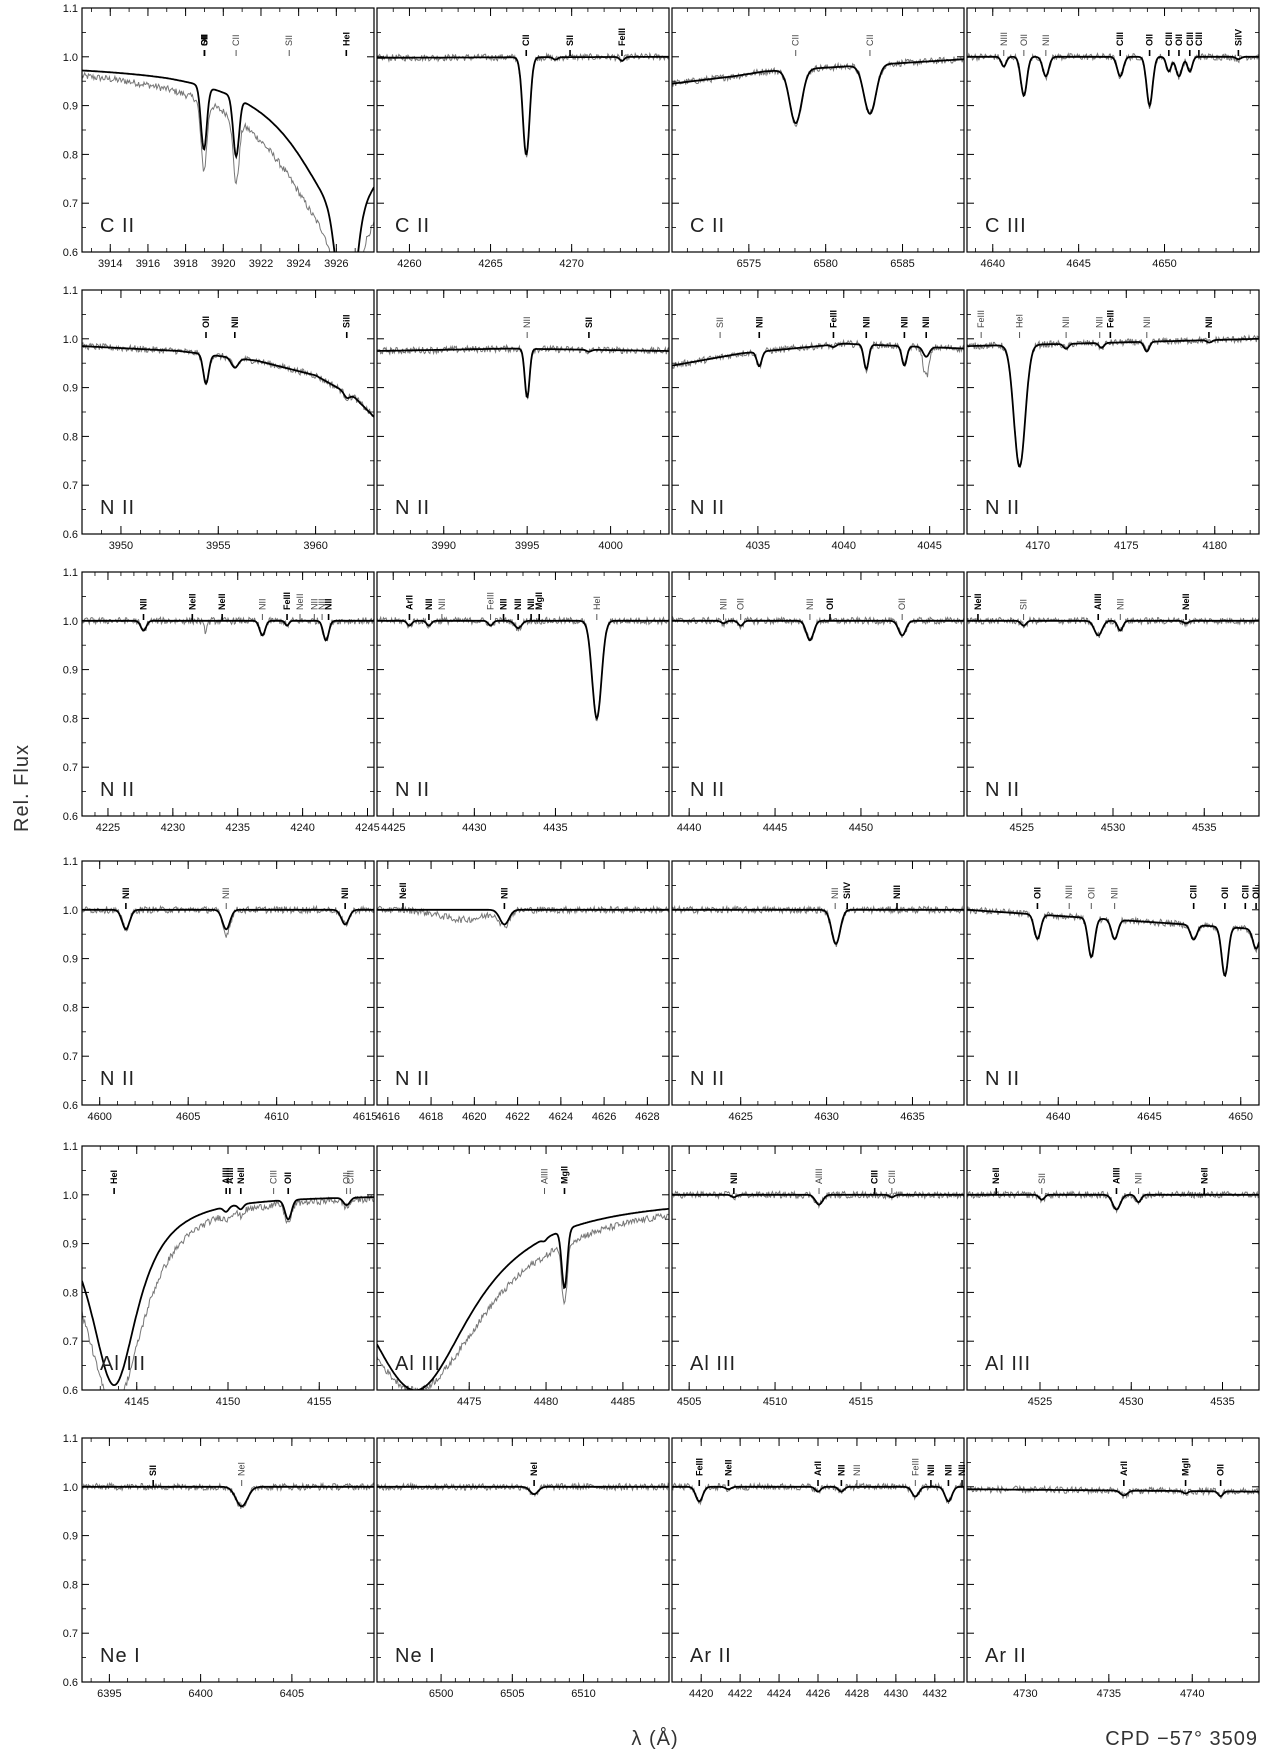  I want to click on x-tick-label: 3955, so click(218, 546).